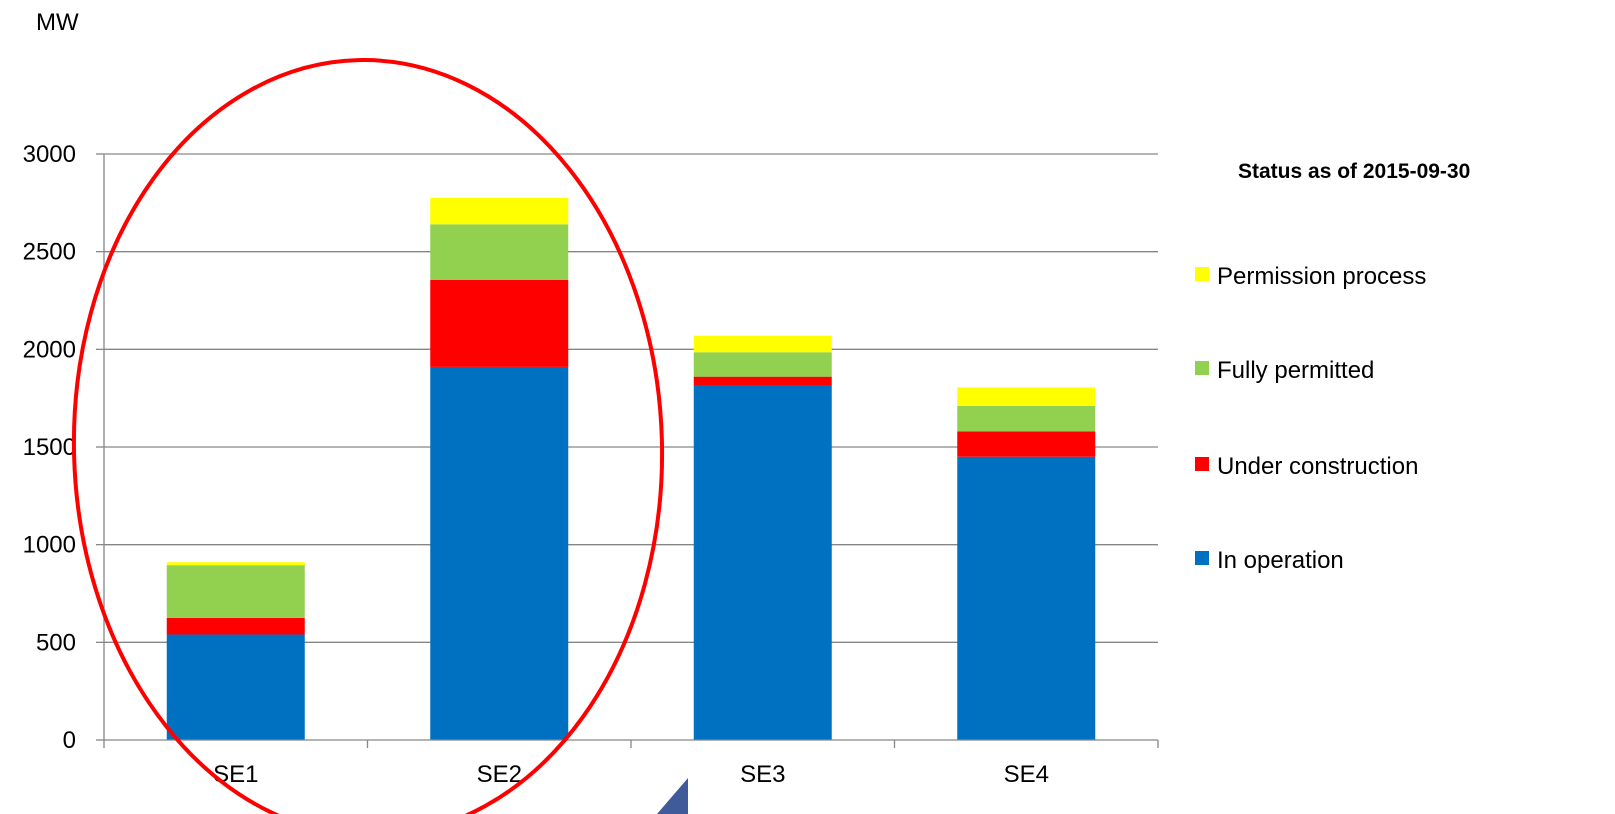 Image resolution: width=1615 pixels, height=814 pixels. I want to click on x-tick-label: SE2, so click(499, 774).